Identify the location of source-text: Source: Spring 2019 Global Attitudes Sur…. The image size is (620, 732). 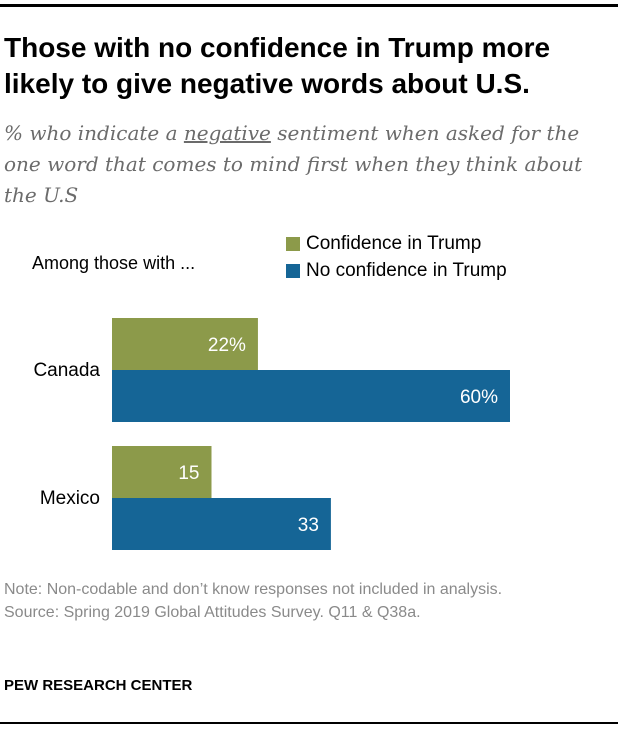
(304, 612).